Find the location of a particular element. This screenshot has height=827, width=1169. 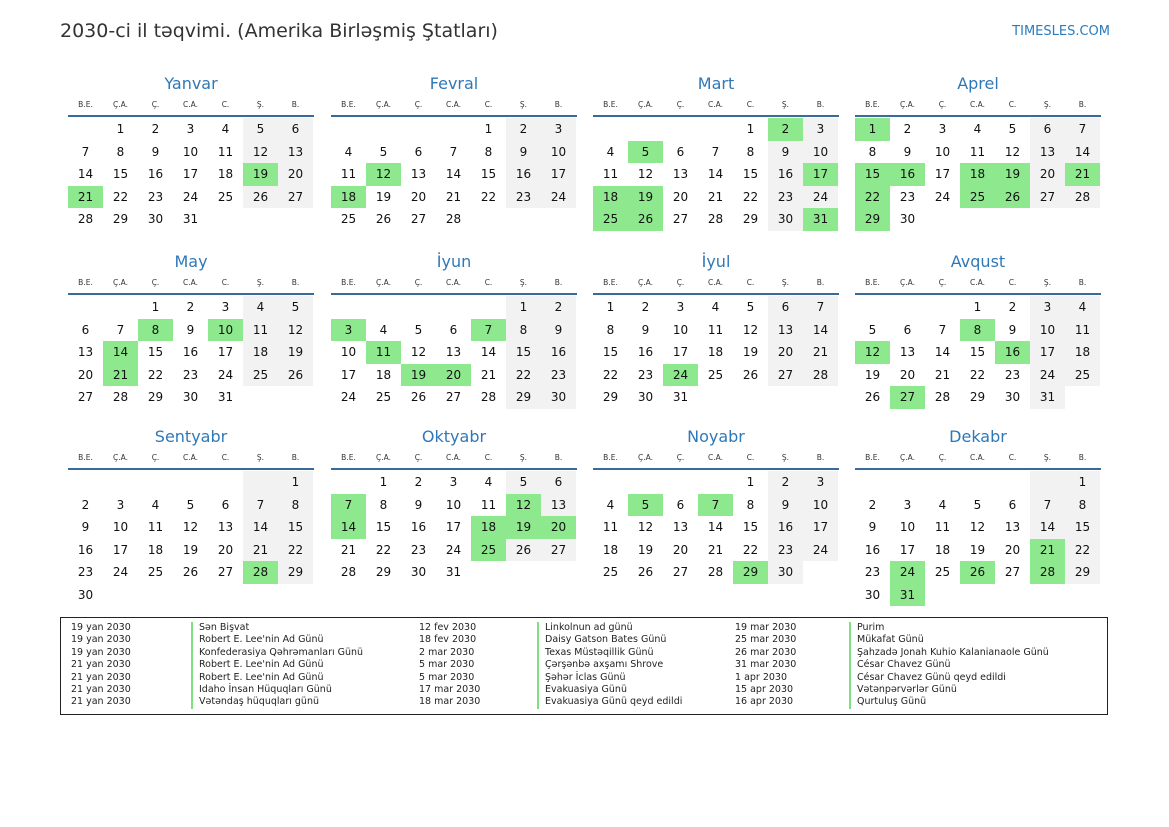

day-cell: 1 is located at coordinates (523, 307).